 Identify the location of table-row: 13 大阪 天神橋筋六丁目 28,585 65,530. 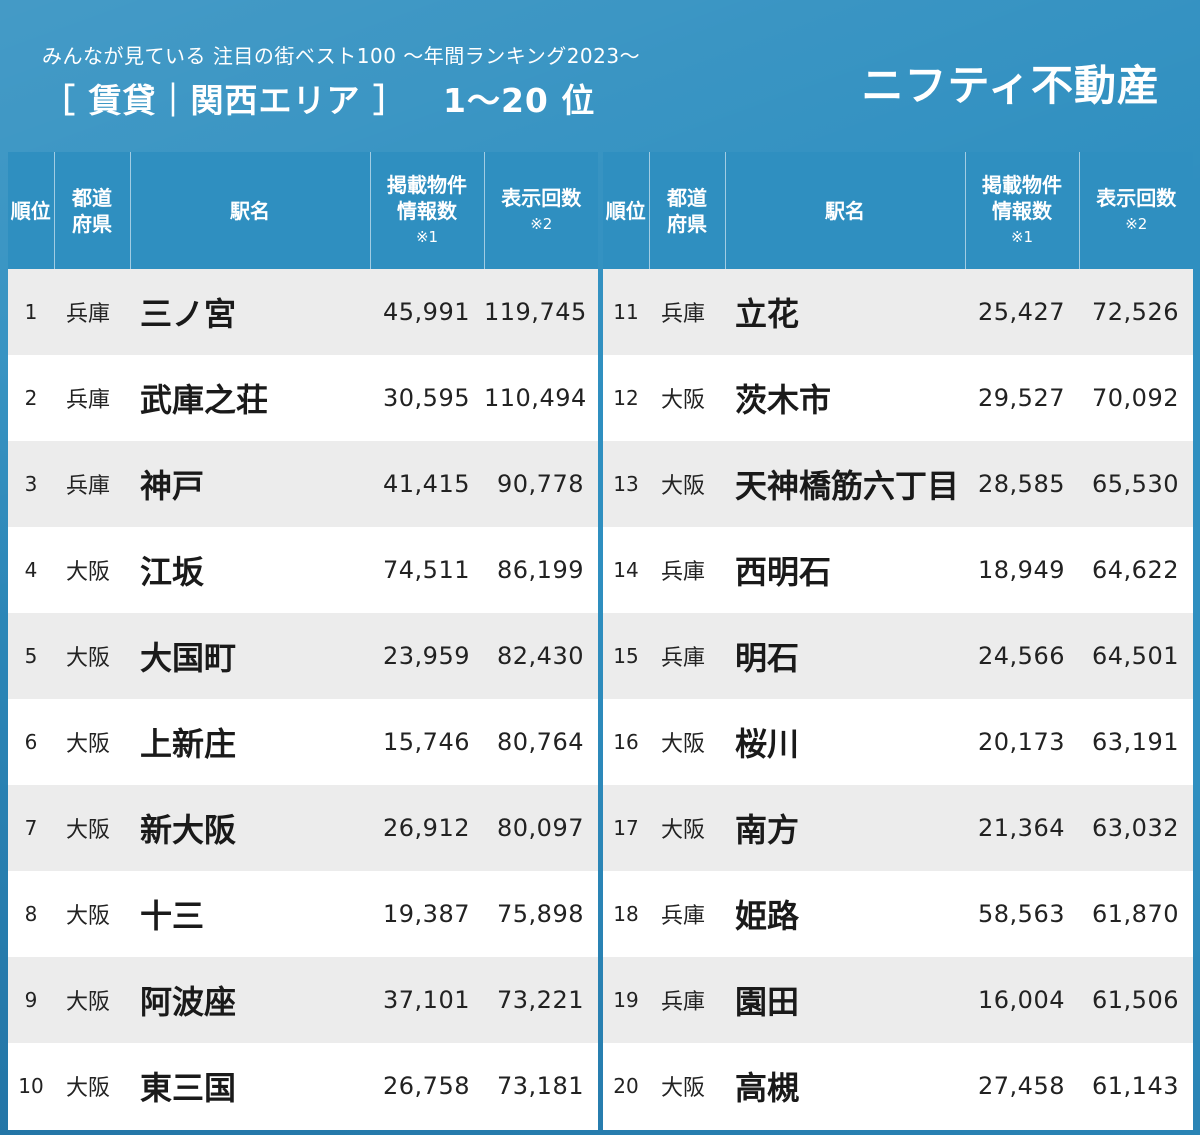
(898, 484).